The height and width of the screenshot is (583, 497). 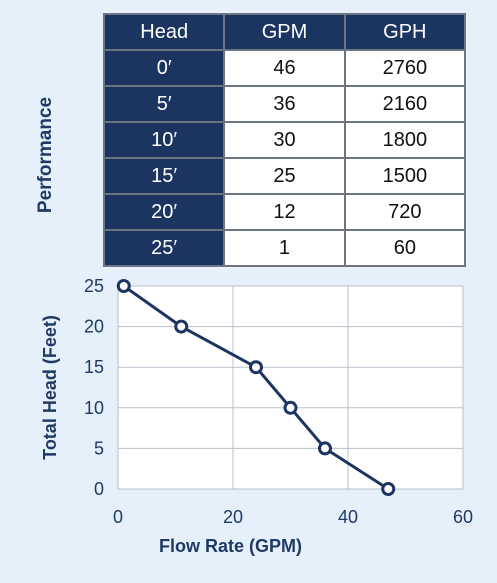 What do you see at coordinates (405, 248) in the screenshot?
I see `gph-cell: 60` at bounding box center [405, 248].